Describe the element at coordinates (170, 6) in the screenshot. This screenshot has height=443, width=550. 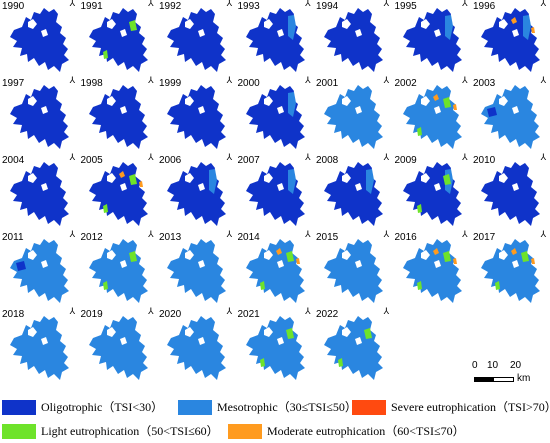
I see `year-label: 1992` at that location.